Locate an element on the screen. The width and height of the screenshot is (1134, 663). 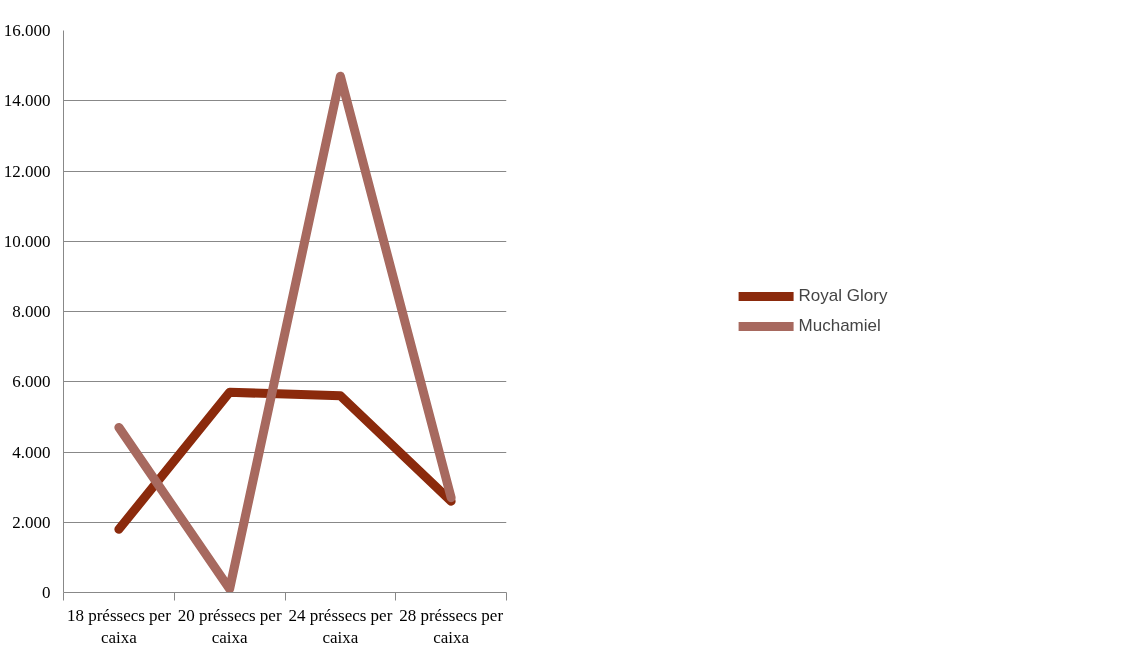
y-tick-label: 0 is located at coordinates (46, 592).